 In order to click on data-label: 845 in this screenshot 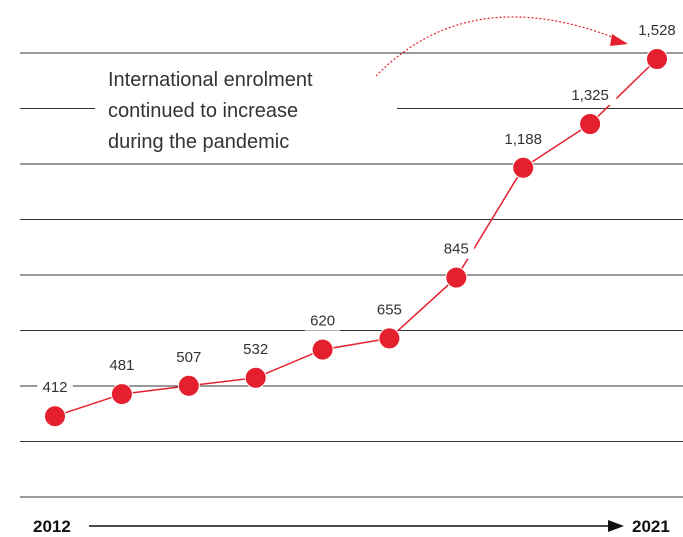, I will do `click(456, 249)`.